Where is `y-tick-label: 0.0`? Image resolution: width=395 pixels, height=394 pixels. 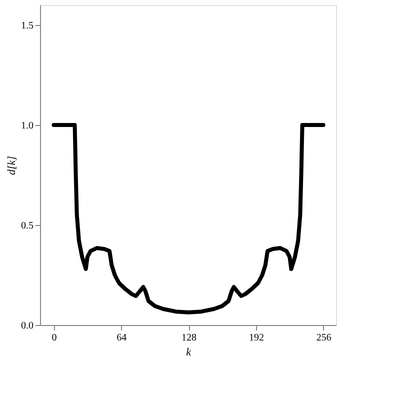
y-tick-label: 0.0 is located at coordinates (27, 326).